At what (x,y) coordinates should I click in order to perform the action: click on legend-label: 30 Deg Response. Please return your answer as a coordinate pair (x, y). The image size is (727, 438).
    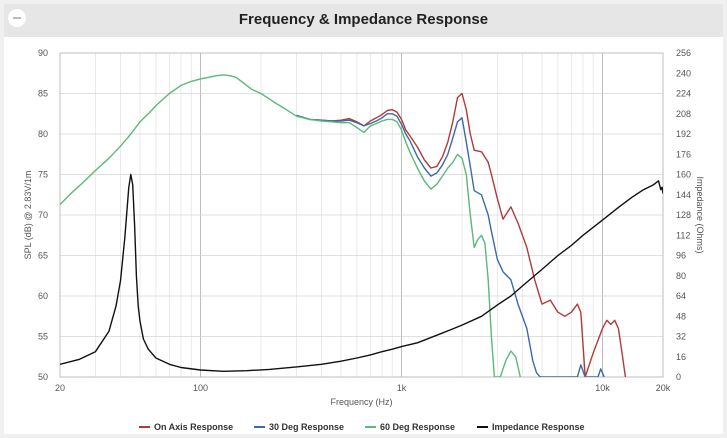
    Looking at the image, I should click on (306, 427).